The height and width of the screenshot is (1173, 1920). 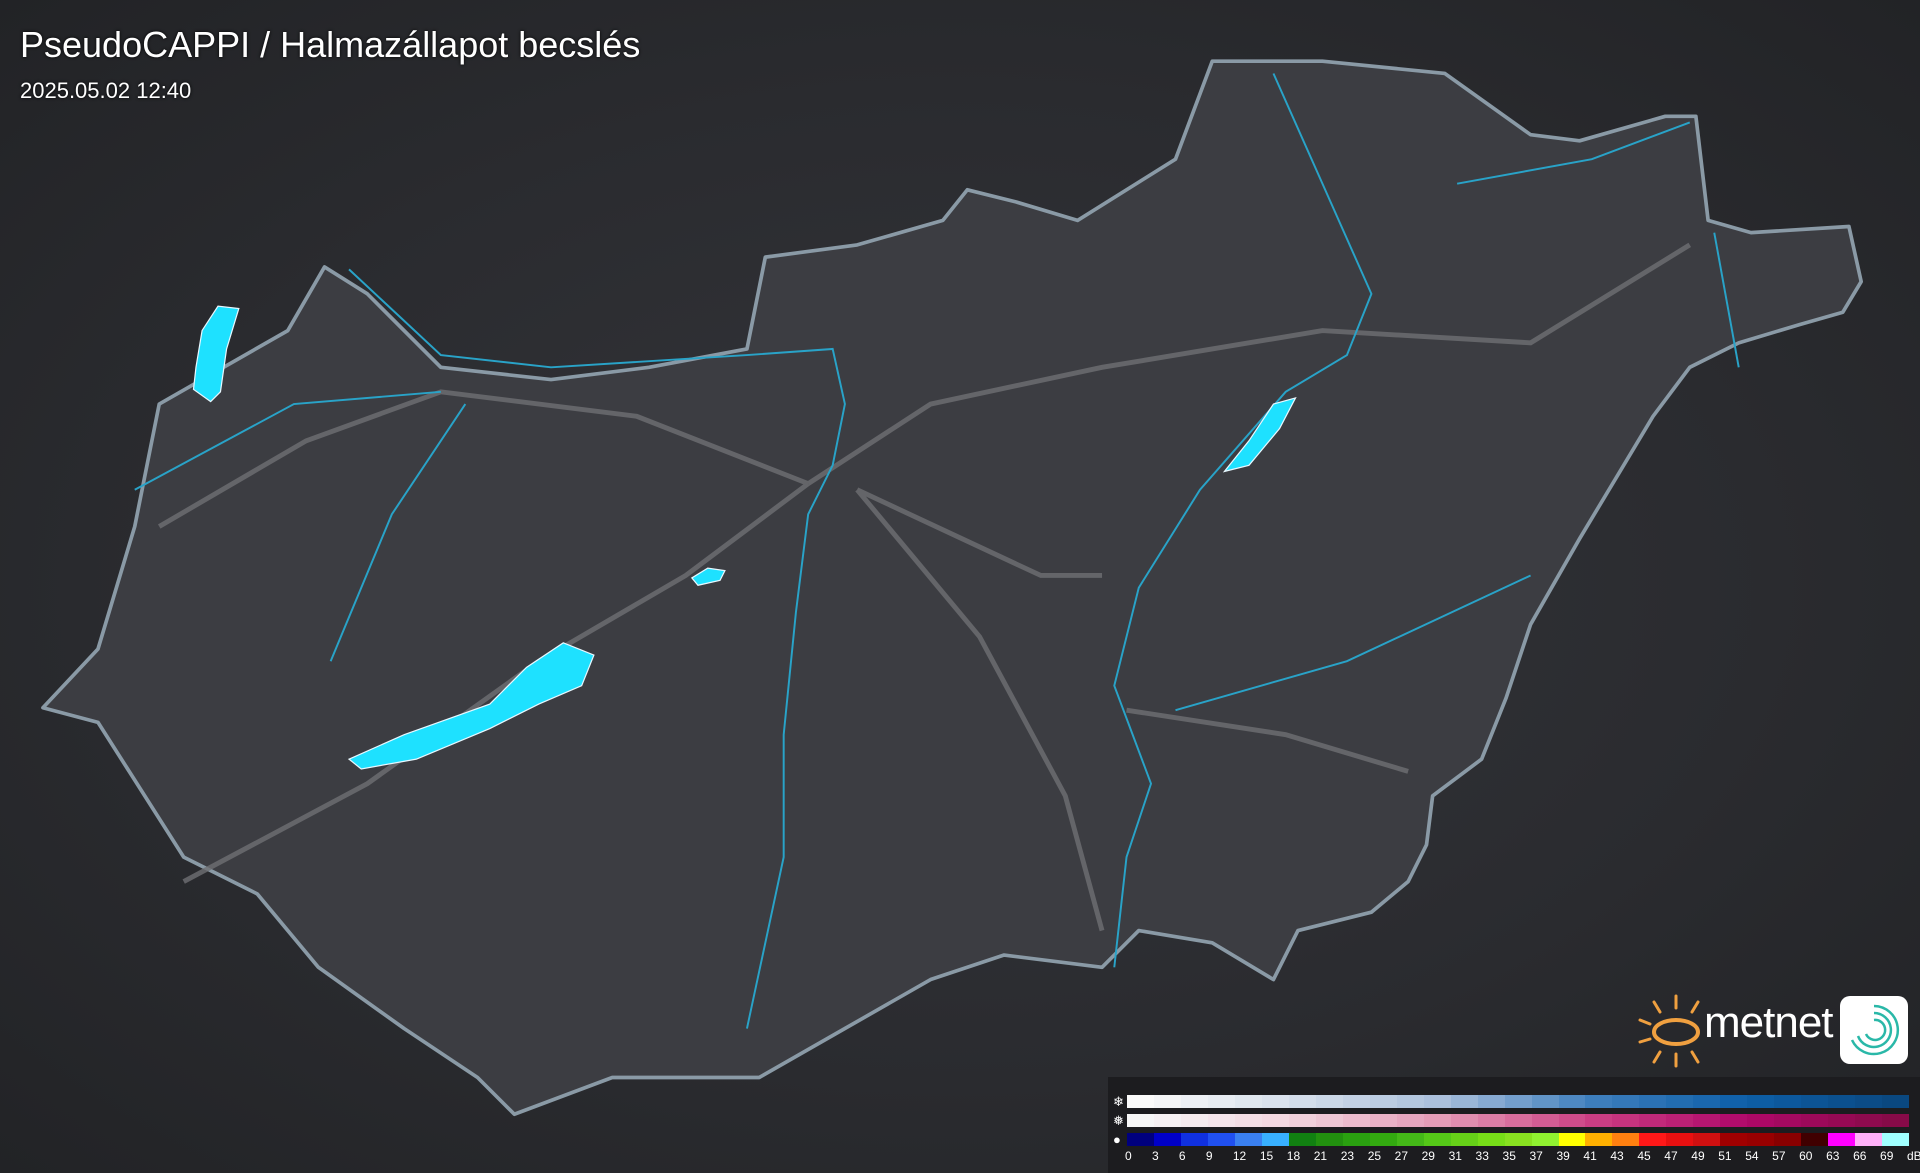 What do you see at coordinates (1259, 434) in the screenshot?
I see `lake-tisza` at bounding box center [1259, 434].